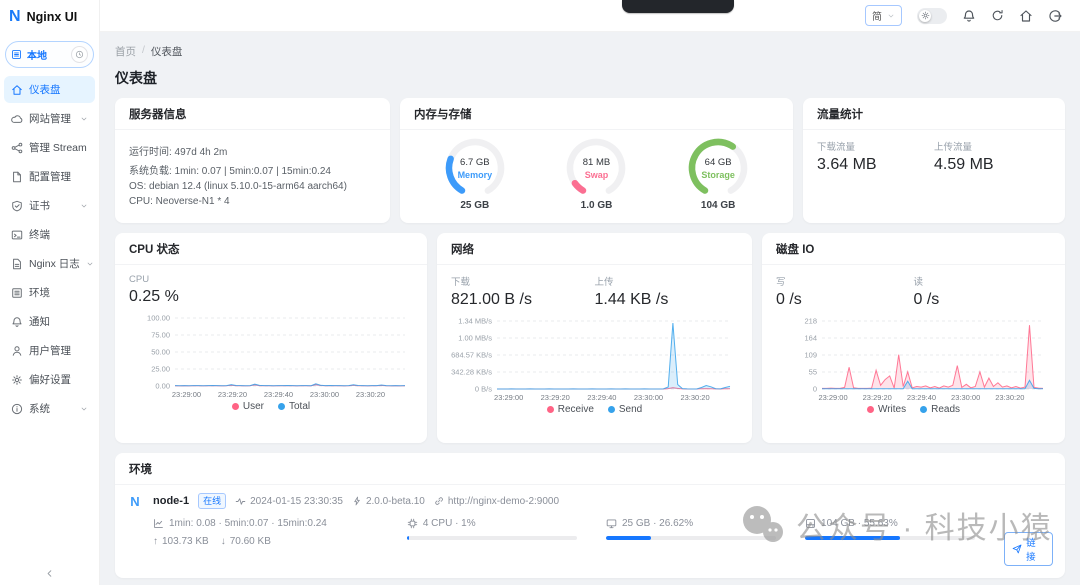 The height and width of the screenshot is (585, 1080). What do you see at coordinates (412, 523) in the screenshot?
I see `cpu-chip-icon` at bounding box center [412, 523].